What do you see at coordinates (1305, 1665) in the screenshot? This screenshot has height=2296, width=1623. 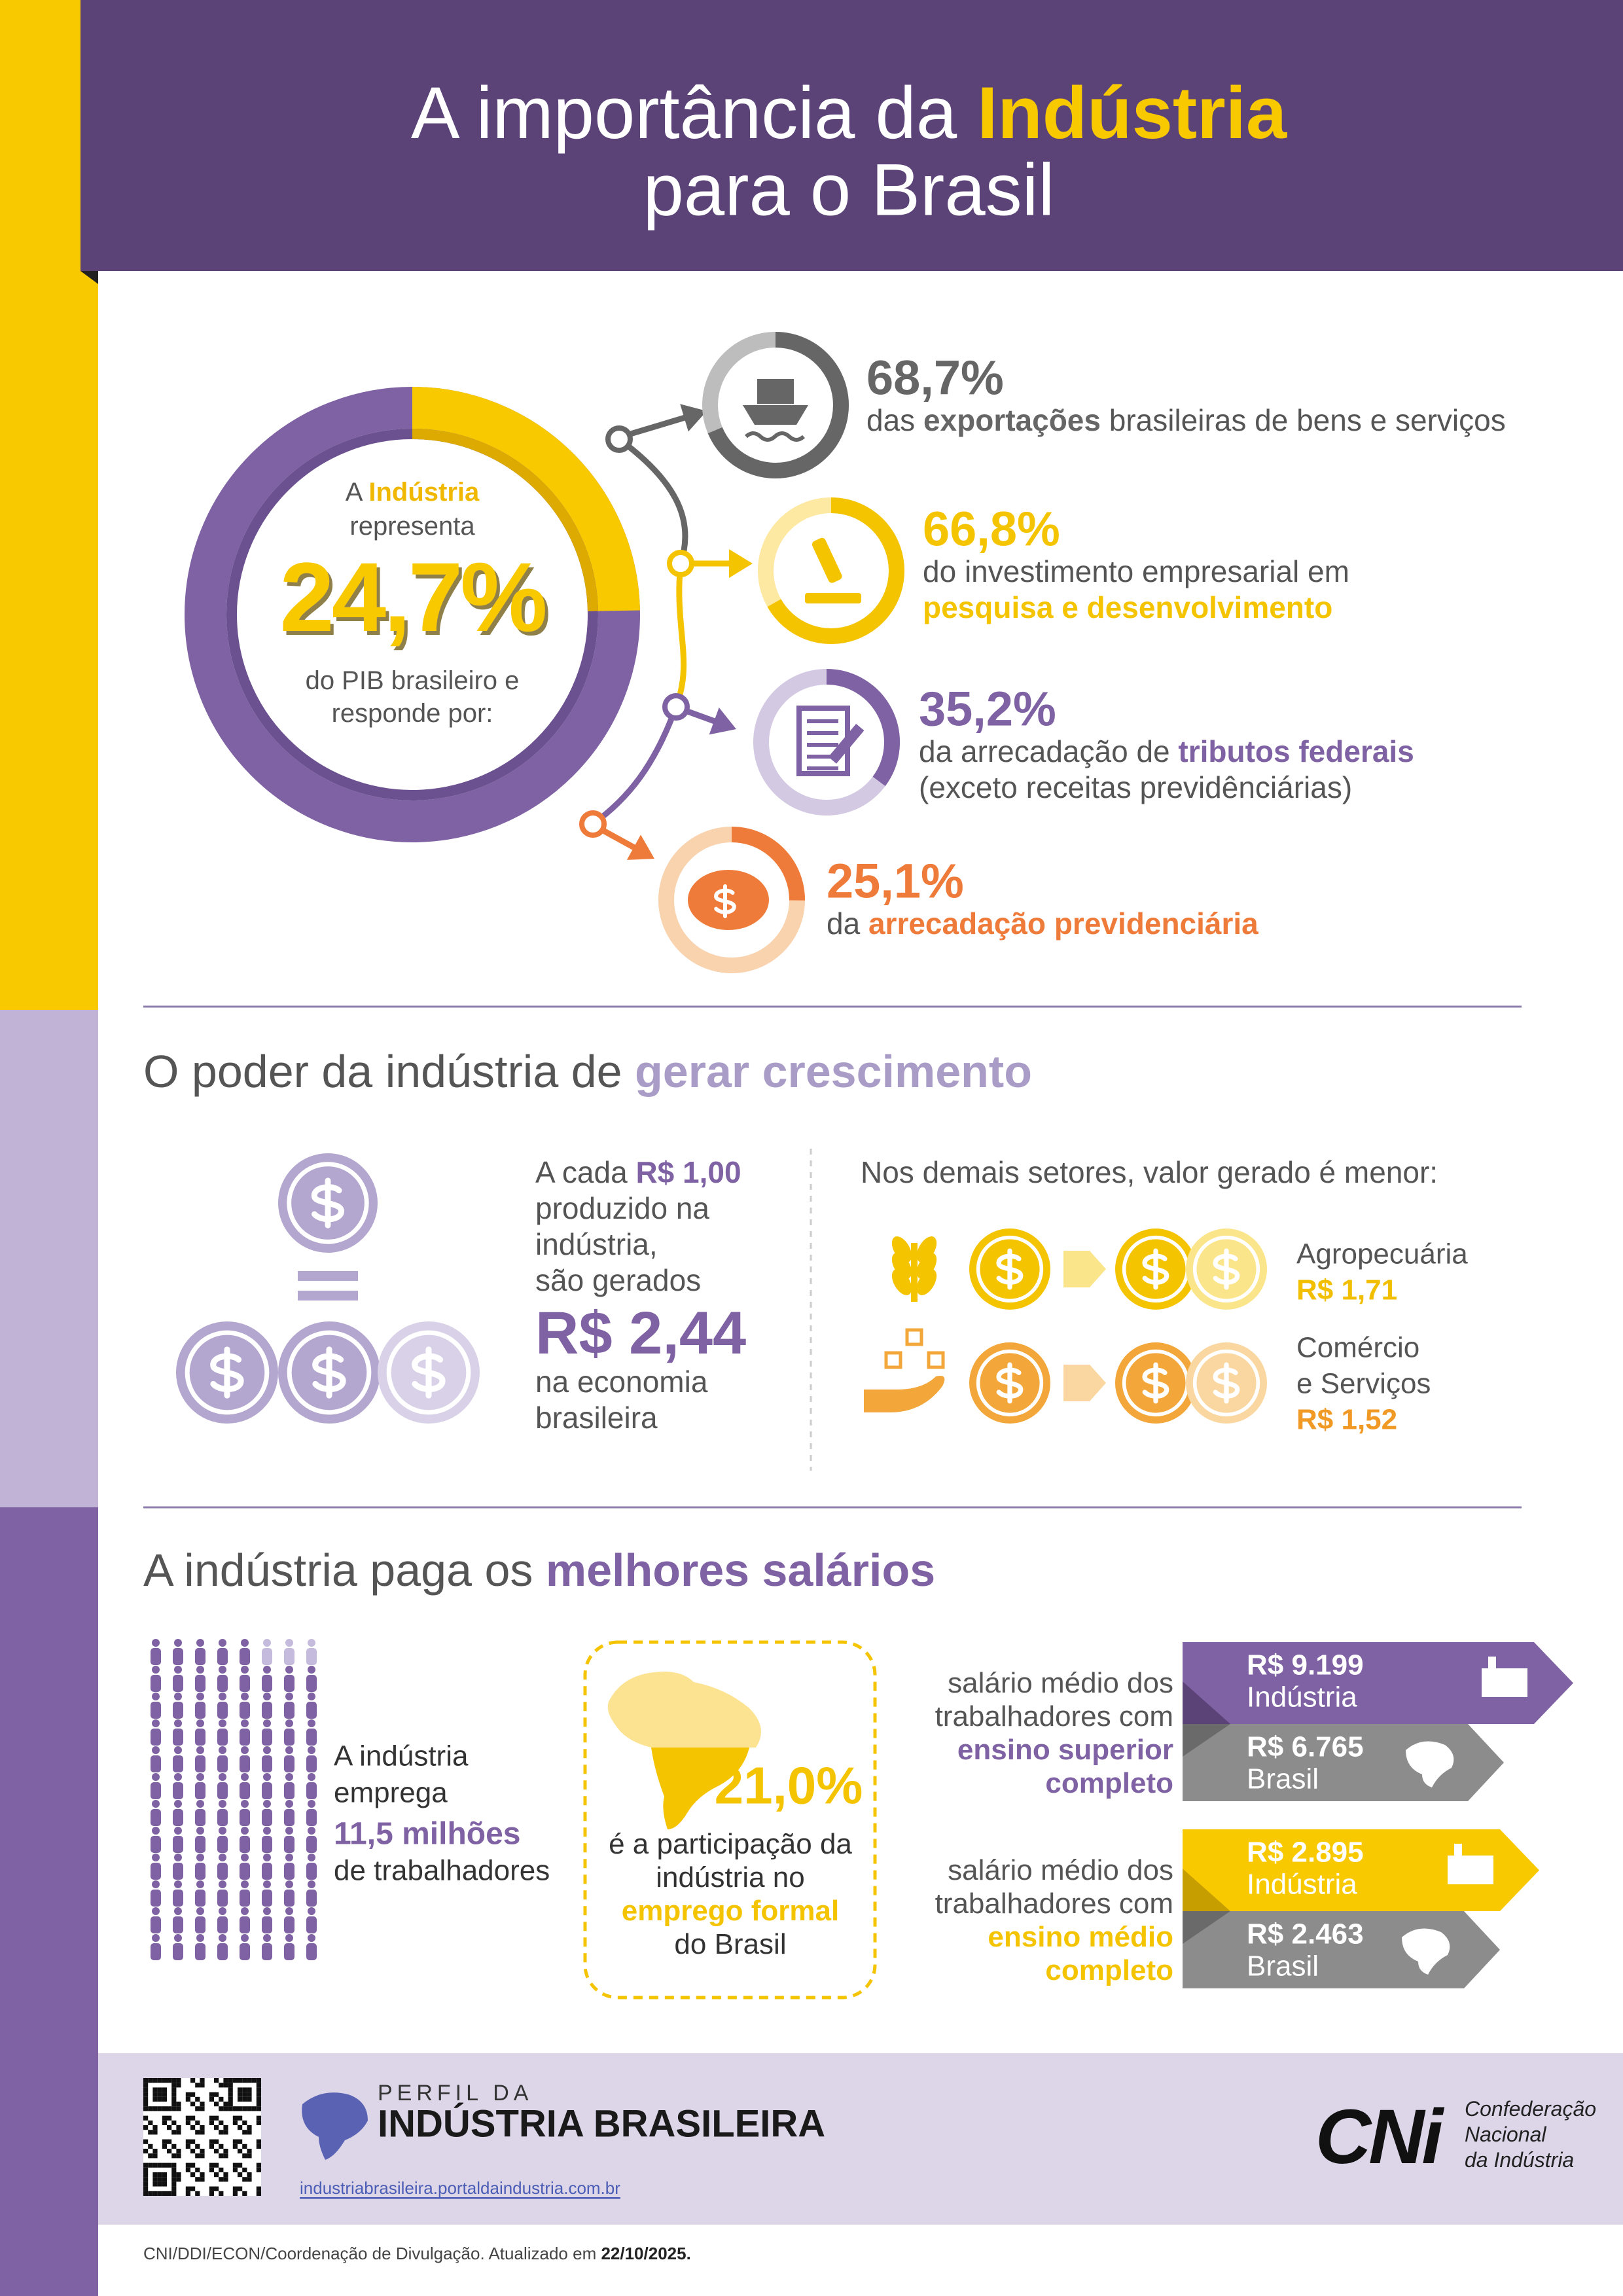 I see `wage-value: R$ 9.199` at bounding box center [1305, 1665].